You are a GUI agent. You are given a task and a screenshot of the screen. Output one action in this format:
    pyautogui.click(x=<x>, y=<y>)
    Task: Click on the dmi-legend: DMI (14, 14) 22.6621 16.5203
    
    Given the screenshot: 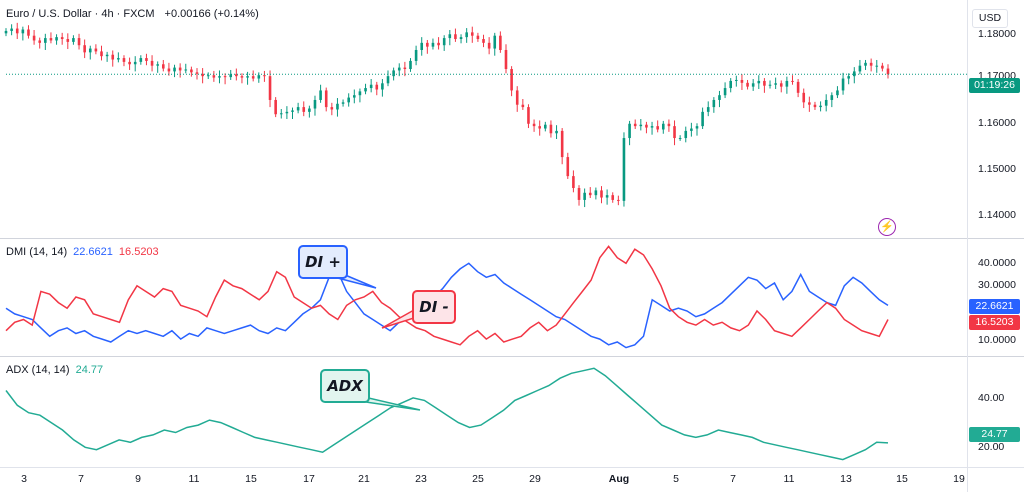 What is the action you would take?
    pyautogui.click(x=85, y=252)
    